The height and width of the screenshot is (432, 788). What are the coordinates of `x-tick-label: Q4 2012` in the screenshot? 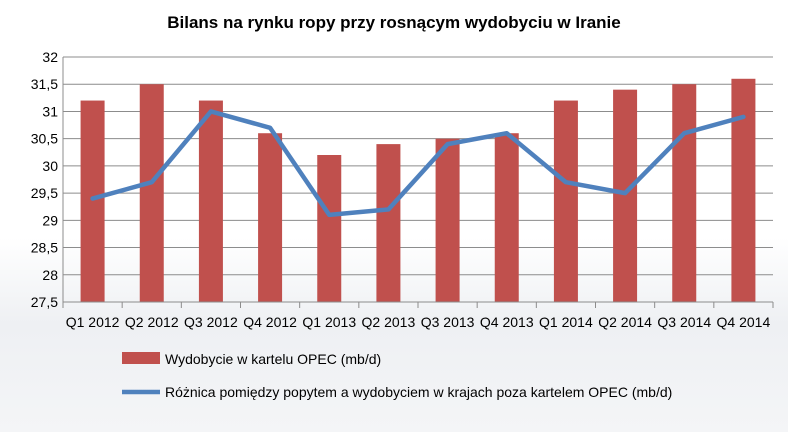 It's located at (270, 322).